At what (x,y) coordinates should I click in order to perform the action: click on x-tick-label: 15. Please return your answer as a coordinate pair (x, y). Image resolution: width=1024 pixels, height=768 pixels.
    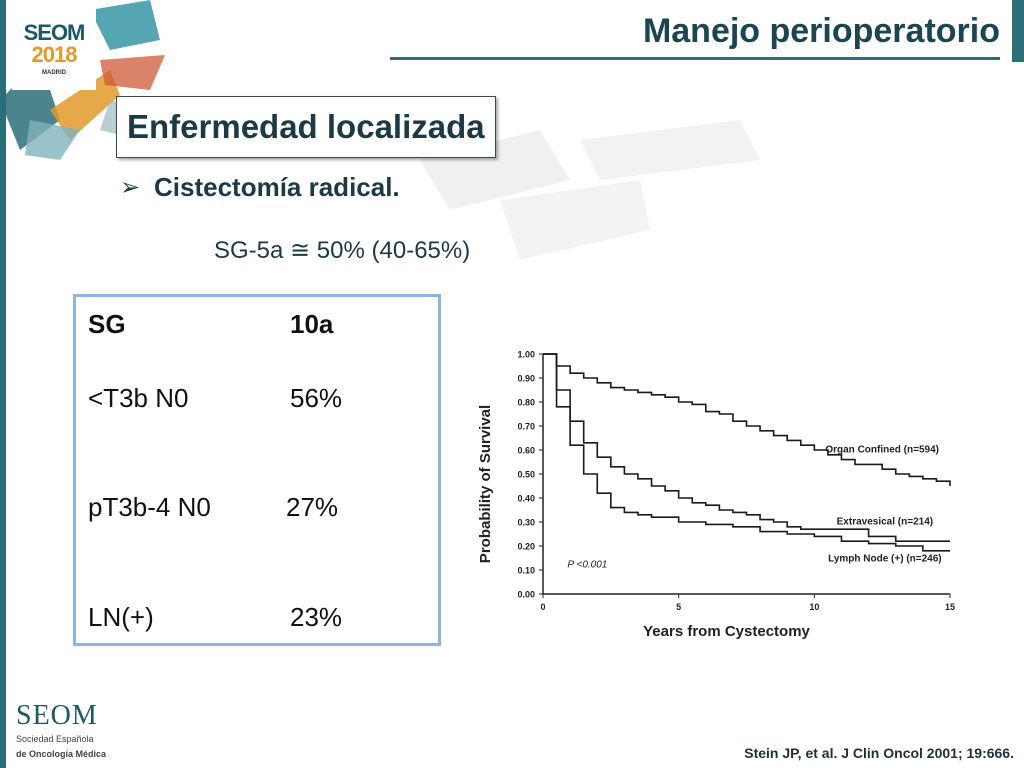
    Looking at the image, I should click on (950, 607).